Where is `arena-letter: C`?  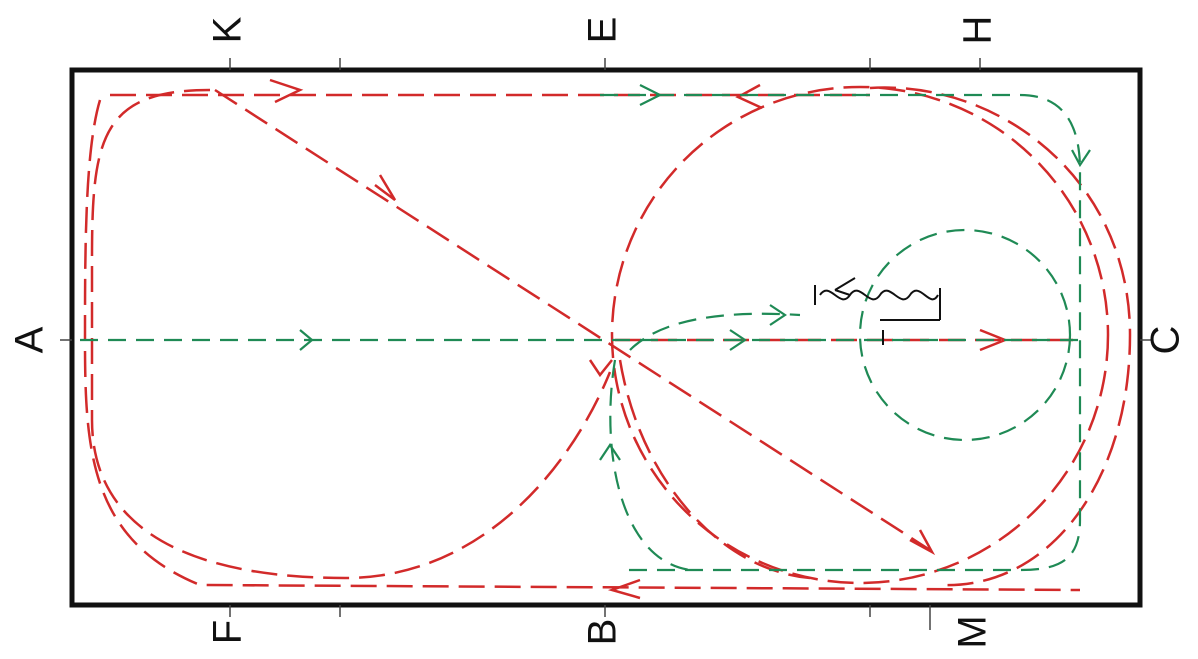 arena-letter: C is located at coordinates (1166, 340).